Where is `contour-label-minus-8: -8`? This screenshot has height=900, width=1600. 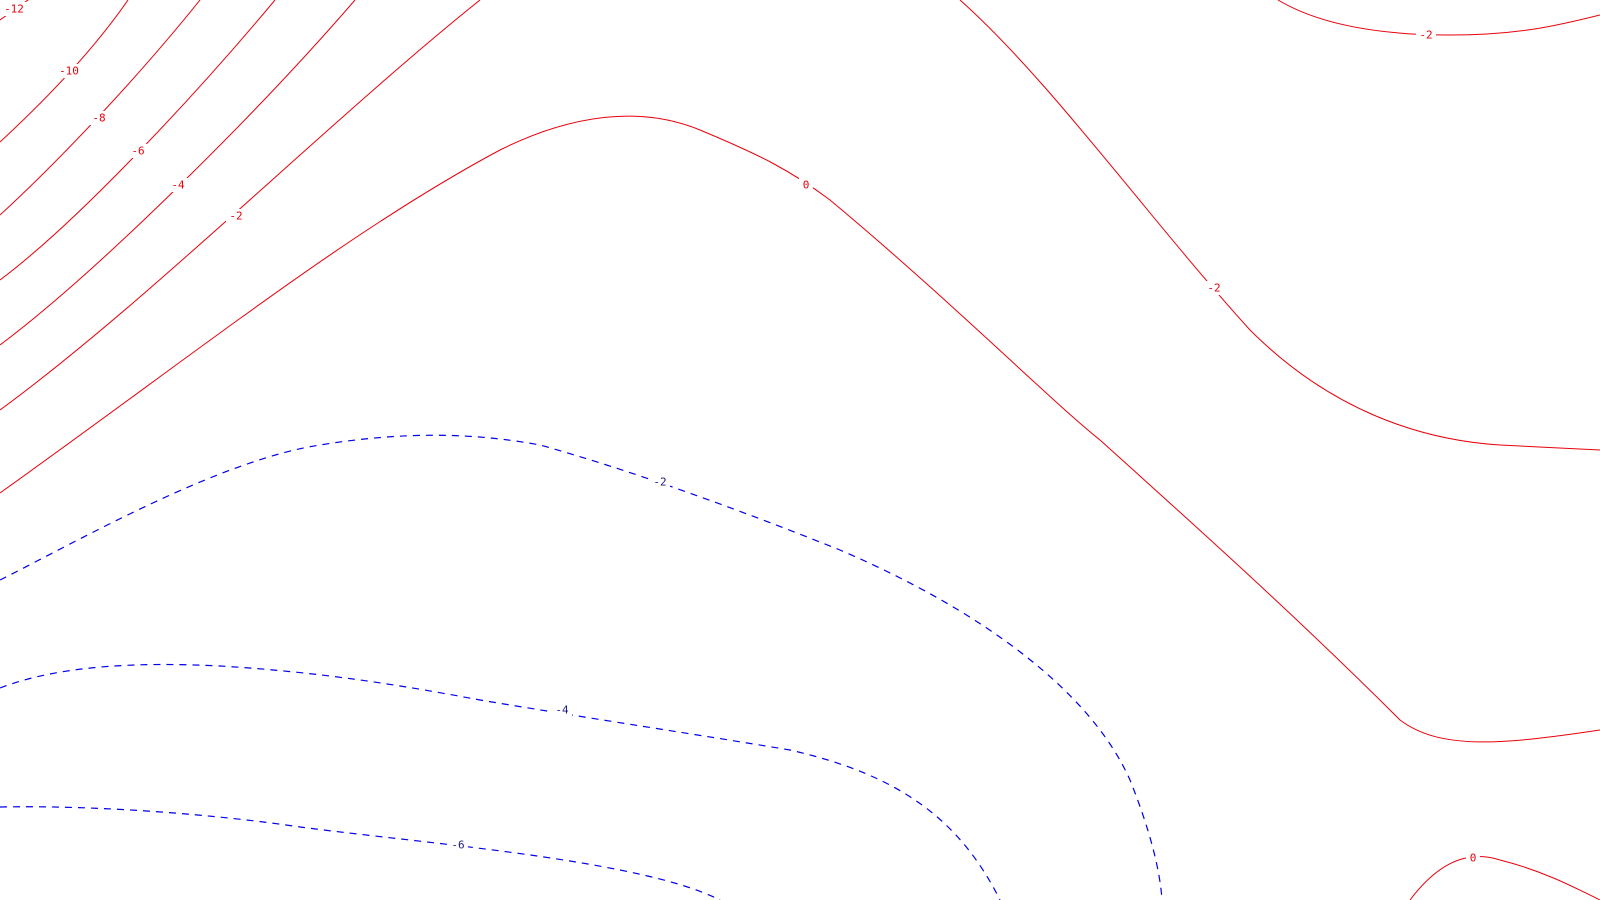
contour-label-minus-8: -8 is located at coordinates (98, 118).